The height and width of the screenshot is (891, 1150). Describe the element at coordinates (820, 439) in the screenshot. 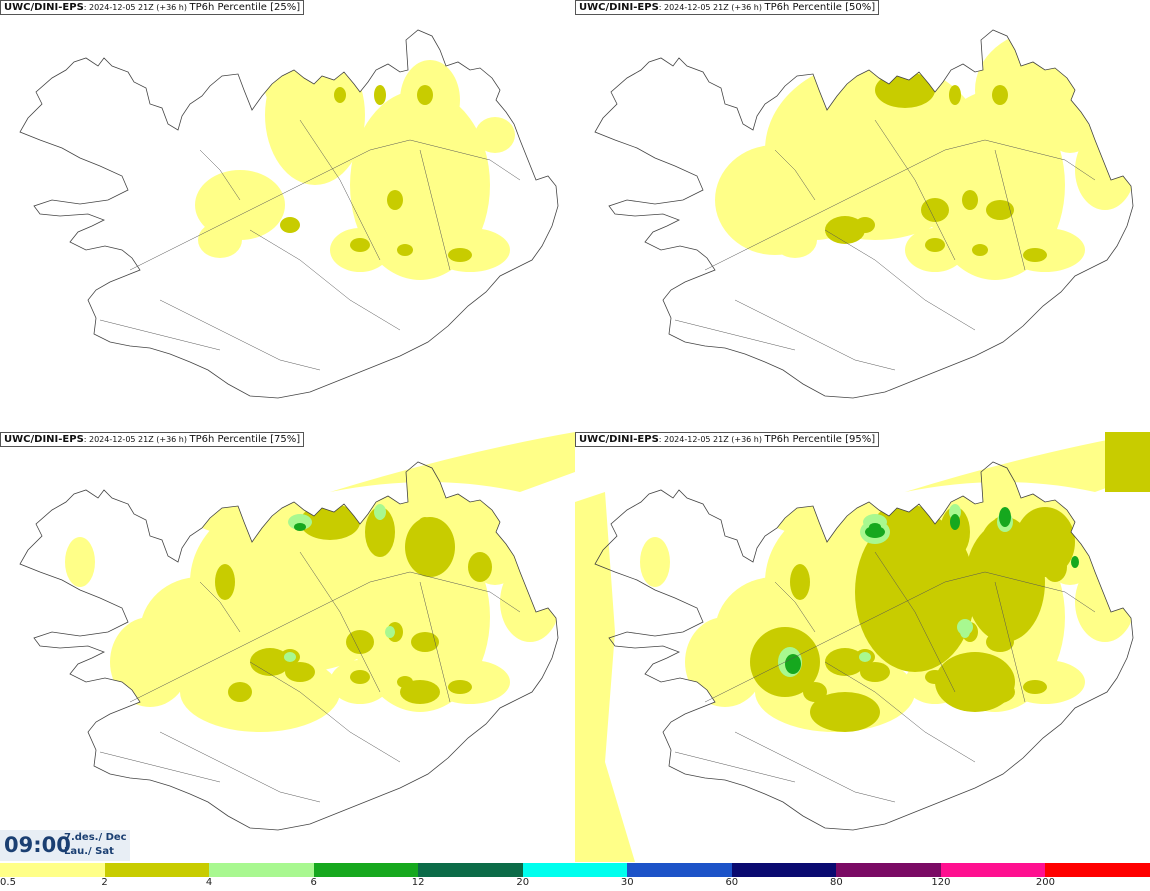

I see `field-name: TP6h Percentile [95%]` at that location.